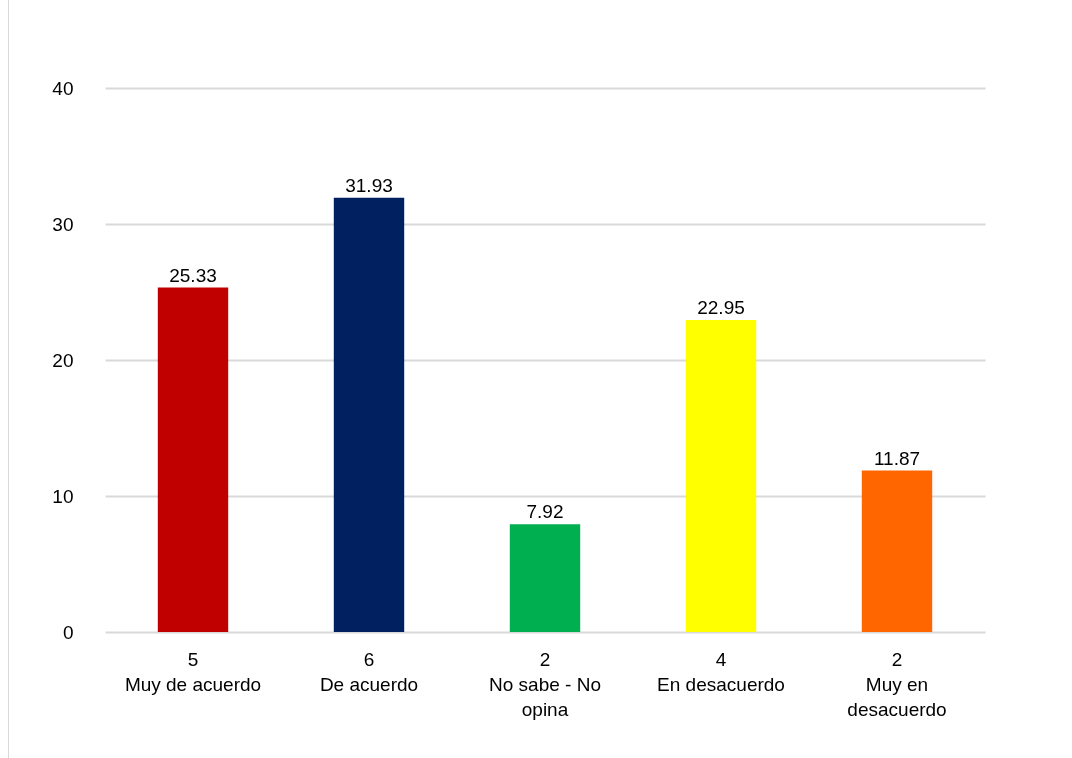 This screenshot has height=758, width=1072. I want to click on data-label: 22.95, so click(721, 307).